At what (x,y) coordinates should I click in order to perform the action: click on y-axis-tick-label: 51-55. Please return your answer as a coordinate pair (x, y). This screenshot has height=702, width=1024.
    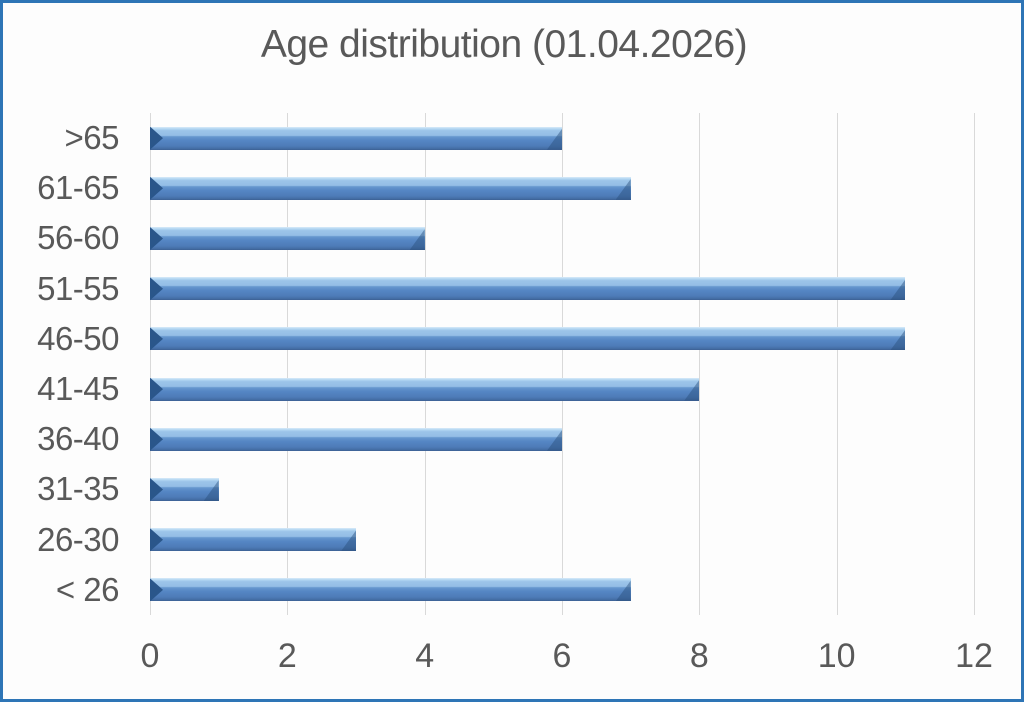
    Looking at the image, I should click on (78, 288).